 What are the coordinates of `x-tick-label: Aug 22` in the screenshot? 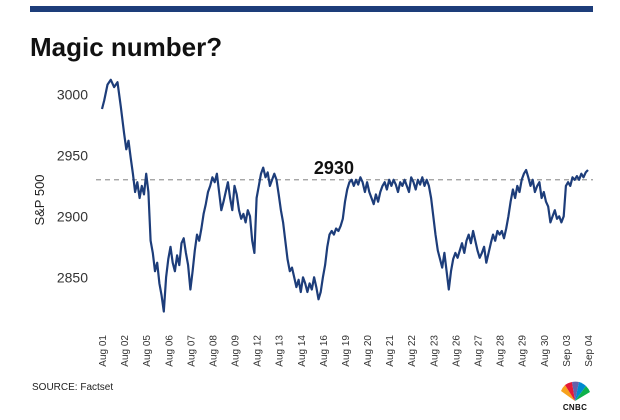 It's located at (412, 351).